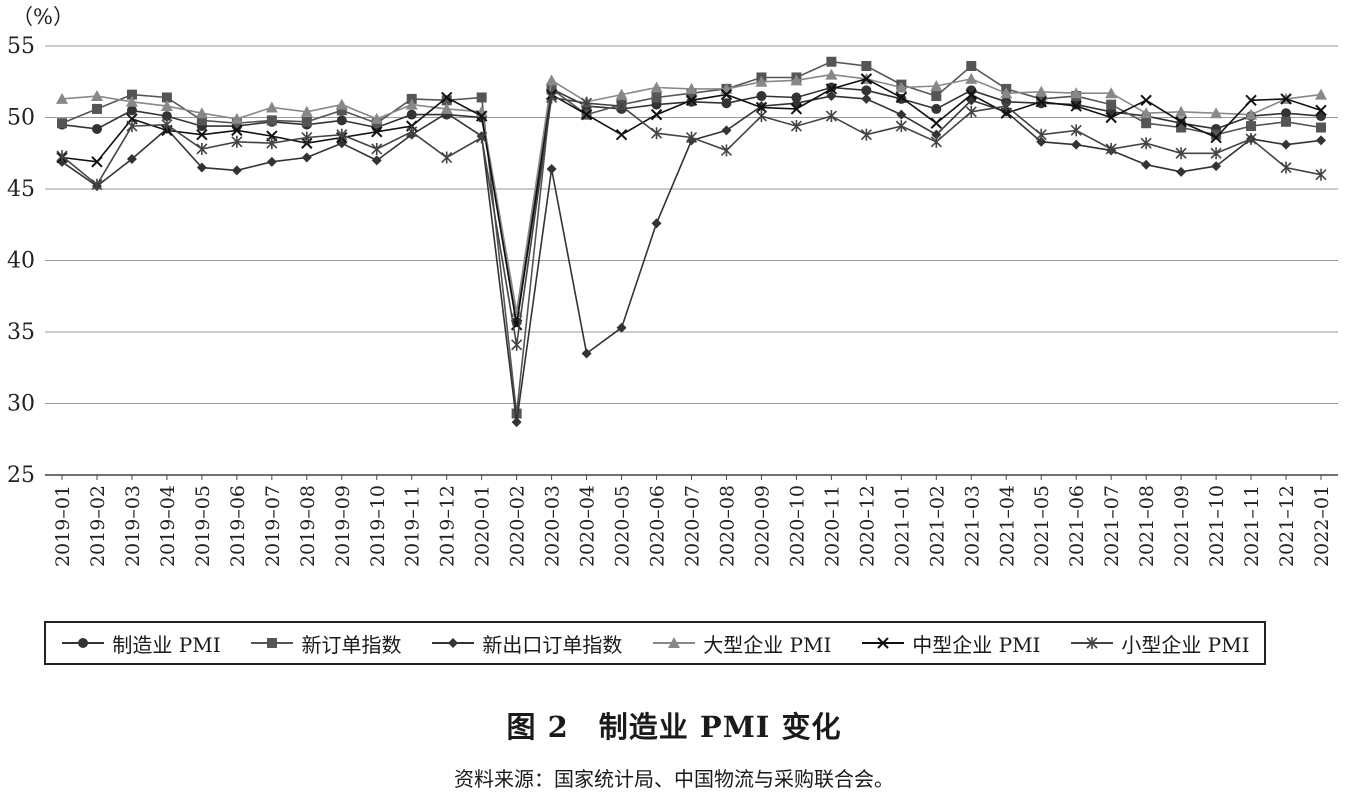 Image resolution: width=1348 pixels, height=801 pixels. I want to click on legend-item-1: 制造业 PMI, so click(140, 643).